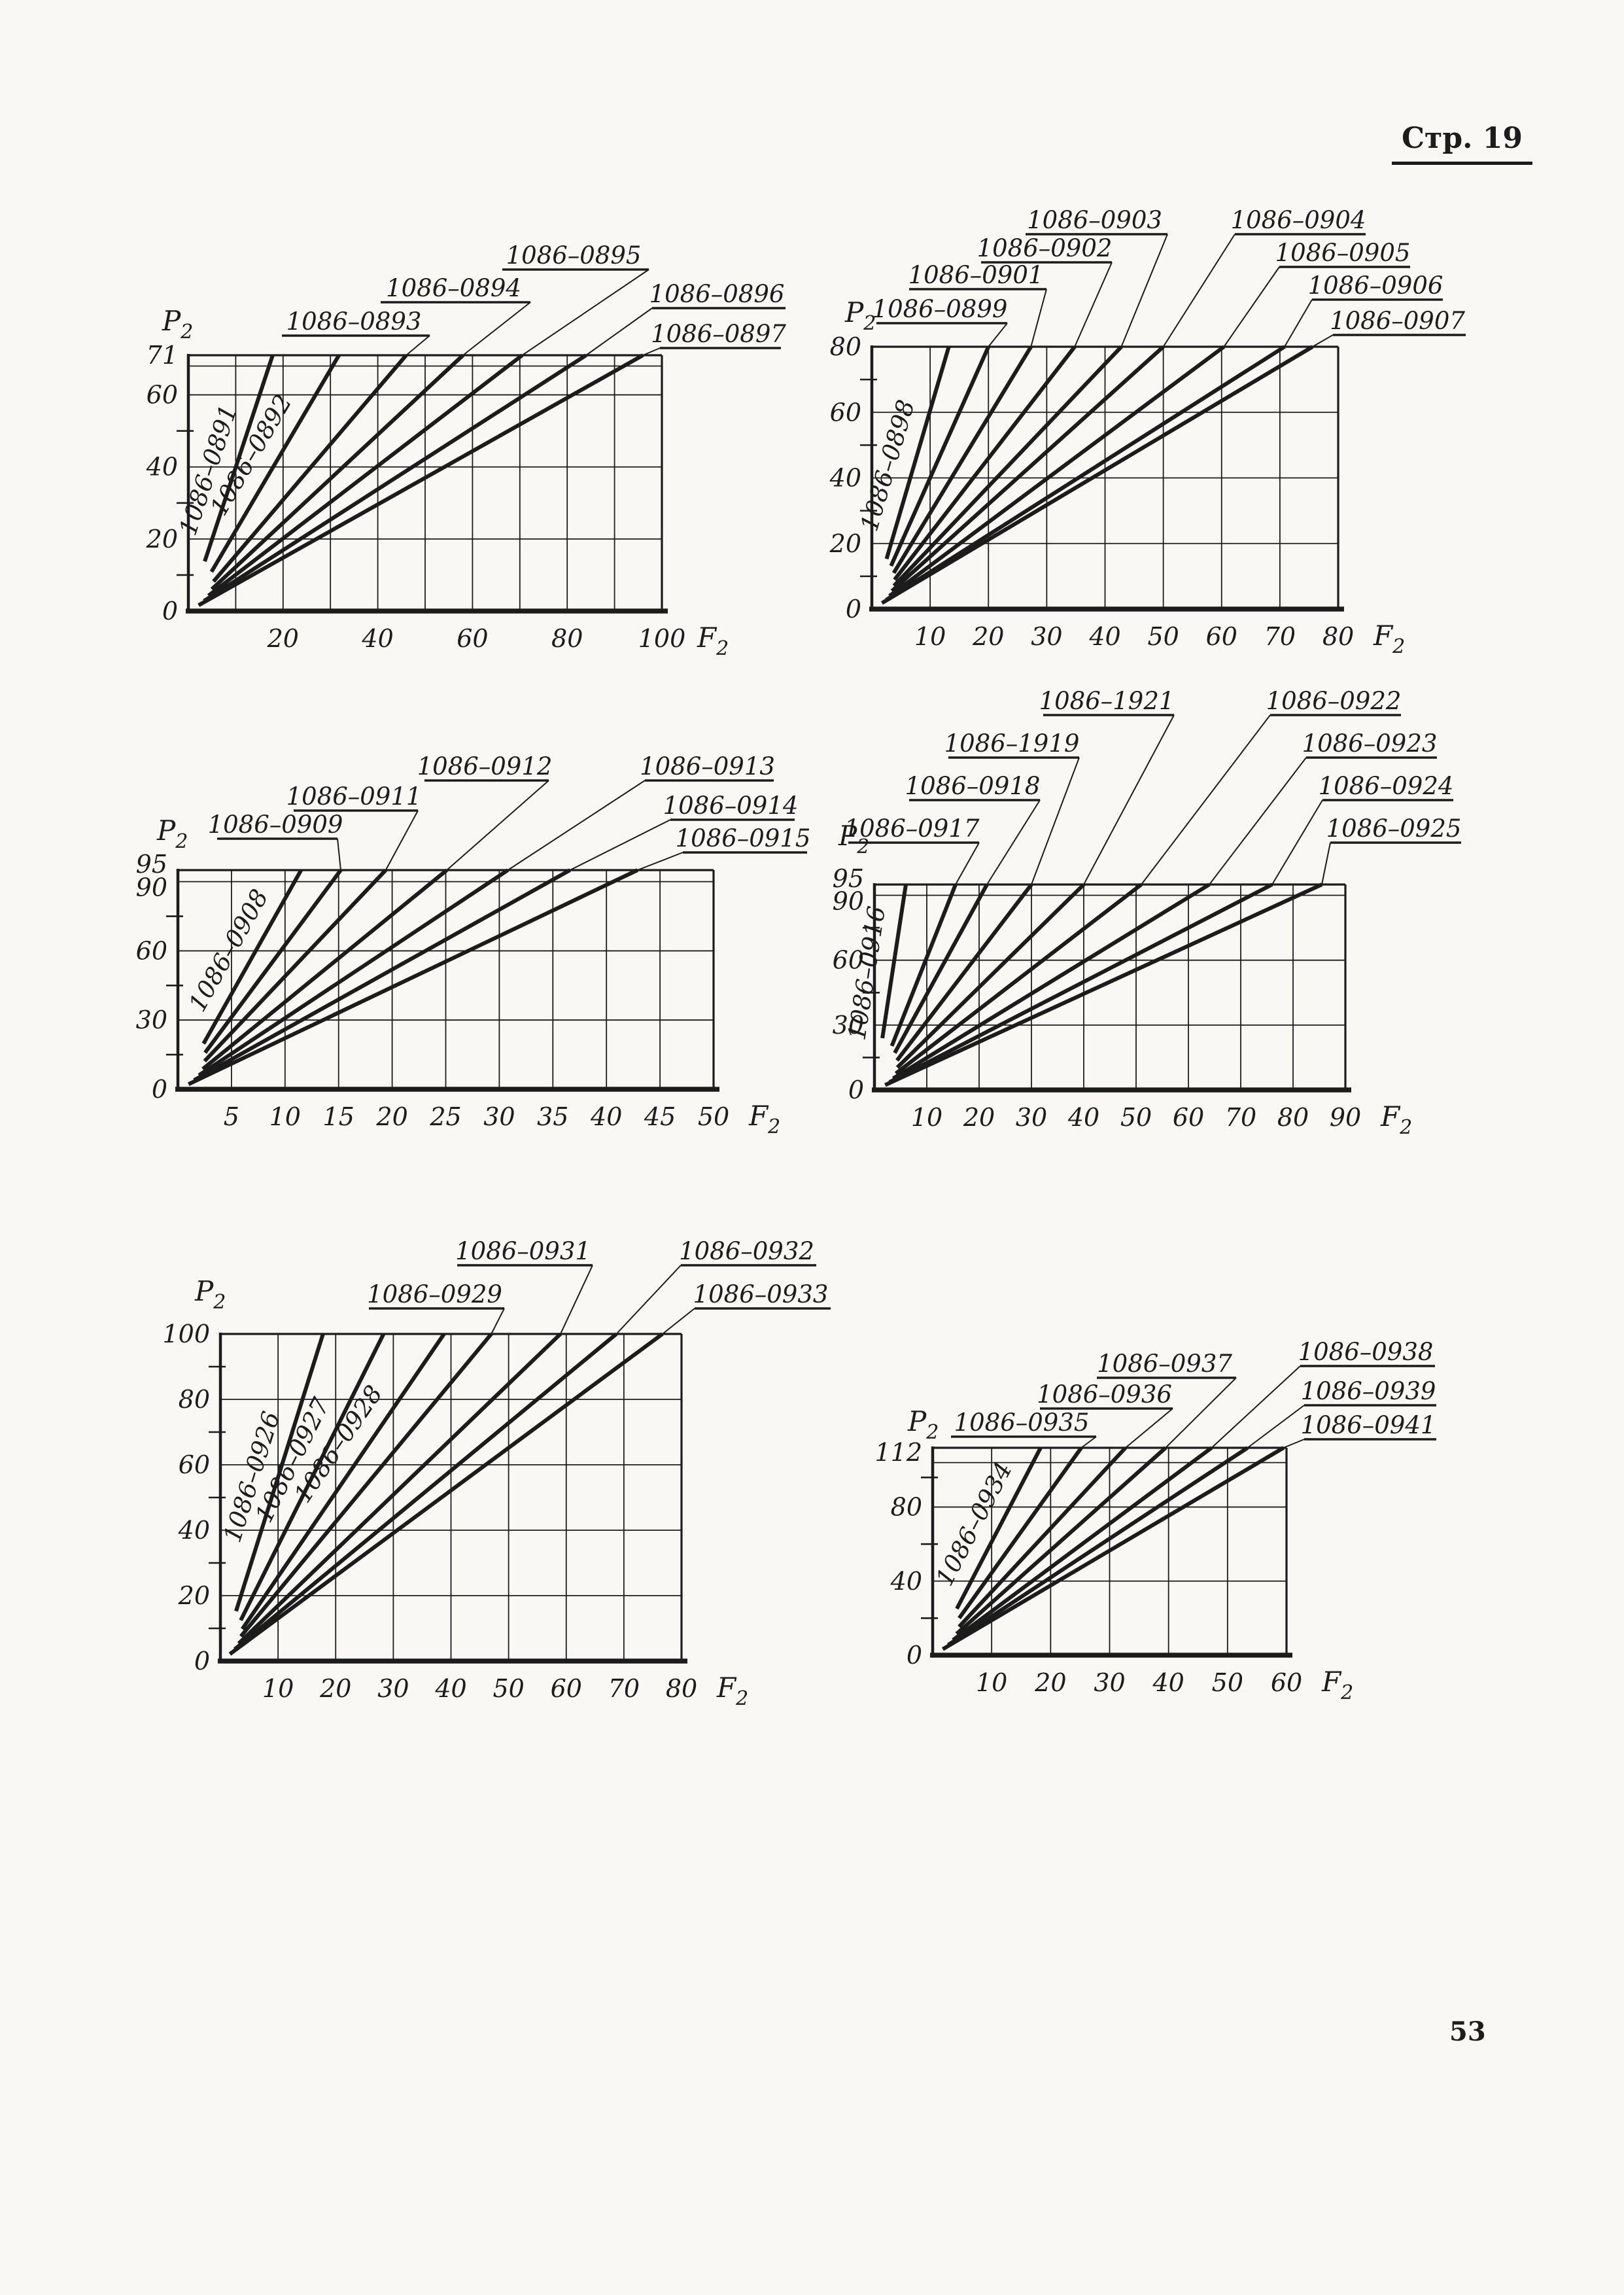  I want to click on y-tick-label: 30, so click(151, 1020).